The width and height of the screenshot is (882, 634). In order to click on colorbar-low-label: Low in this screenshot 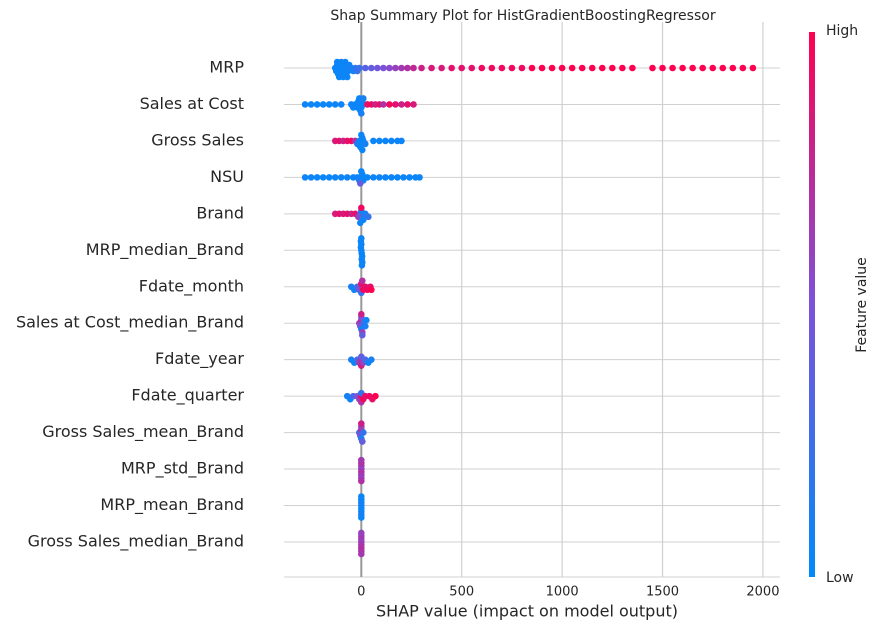, I will do `click(840, 578)`.